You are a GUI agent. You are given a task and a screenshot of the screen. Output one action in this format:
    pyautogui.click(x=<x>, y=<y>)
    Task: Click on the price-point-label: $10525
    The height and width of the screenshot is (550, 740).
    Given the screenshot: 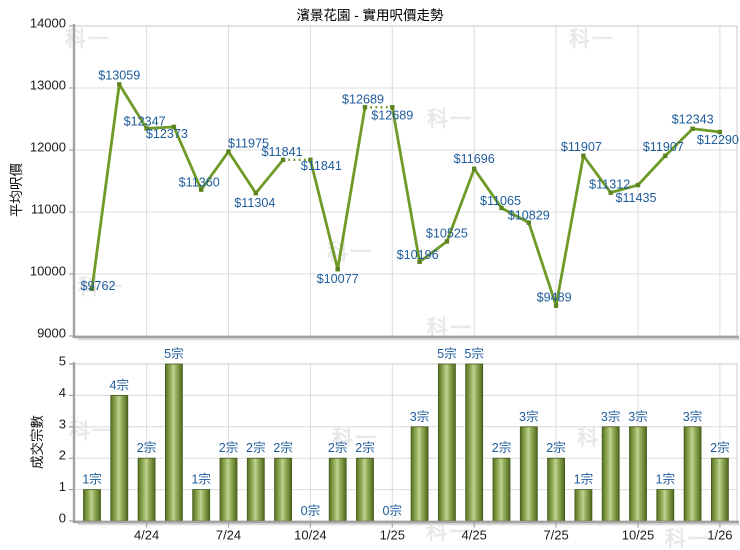 What is the action you would take?
    pyautogui.click(x=447, y=233)
    